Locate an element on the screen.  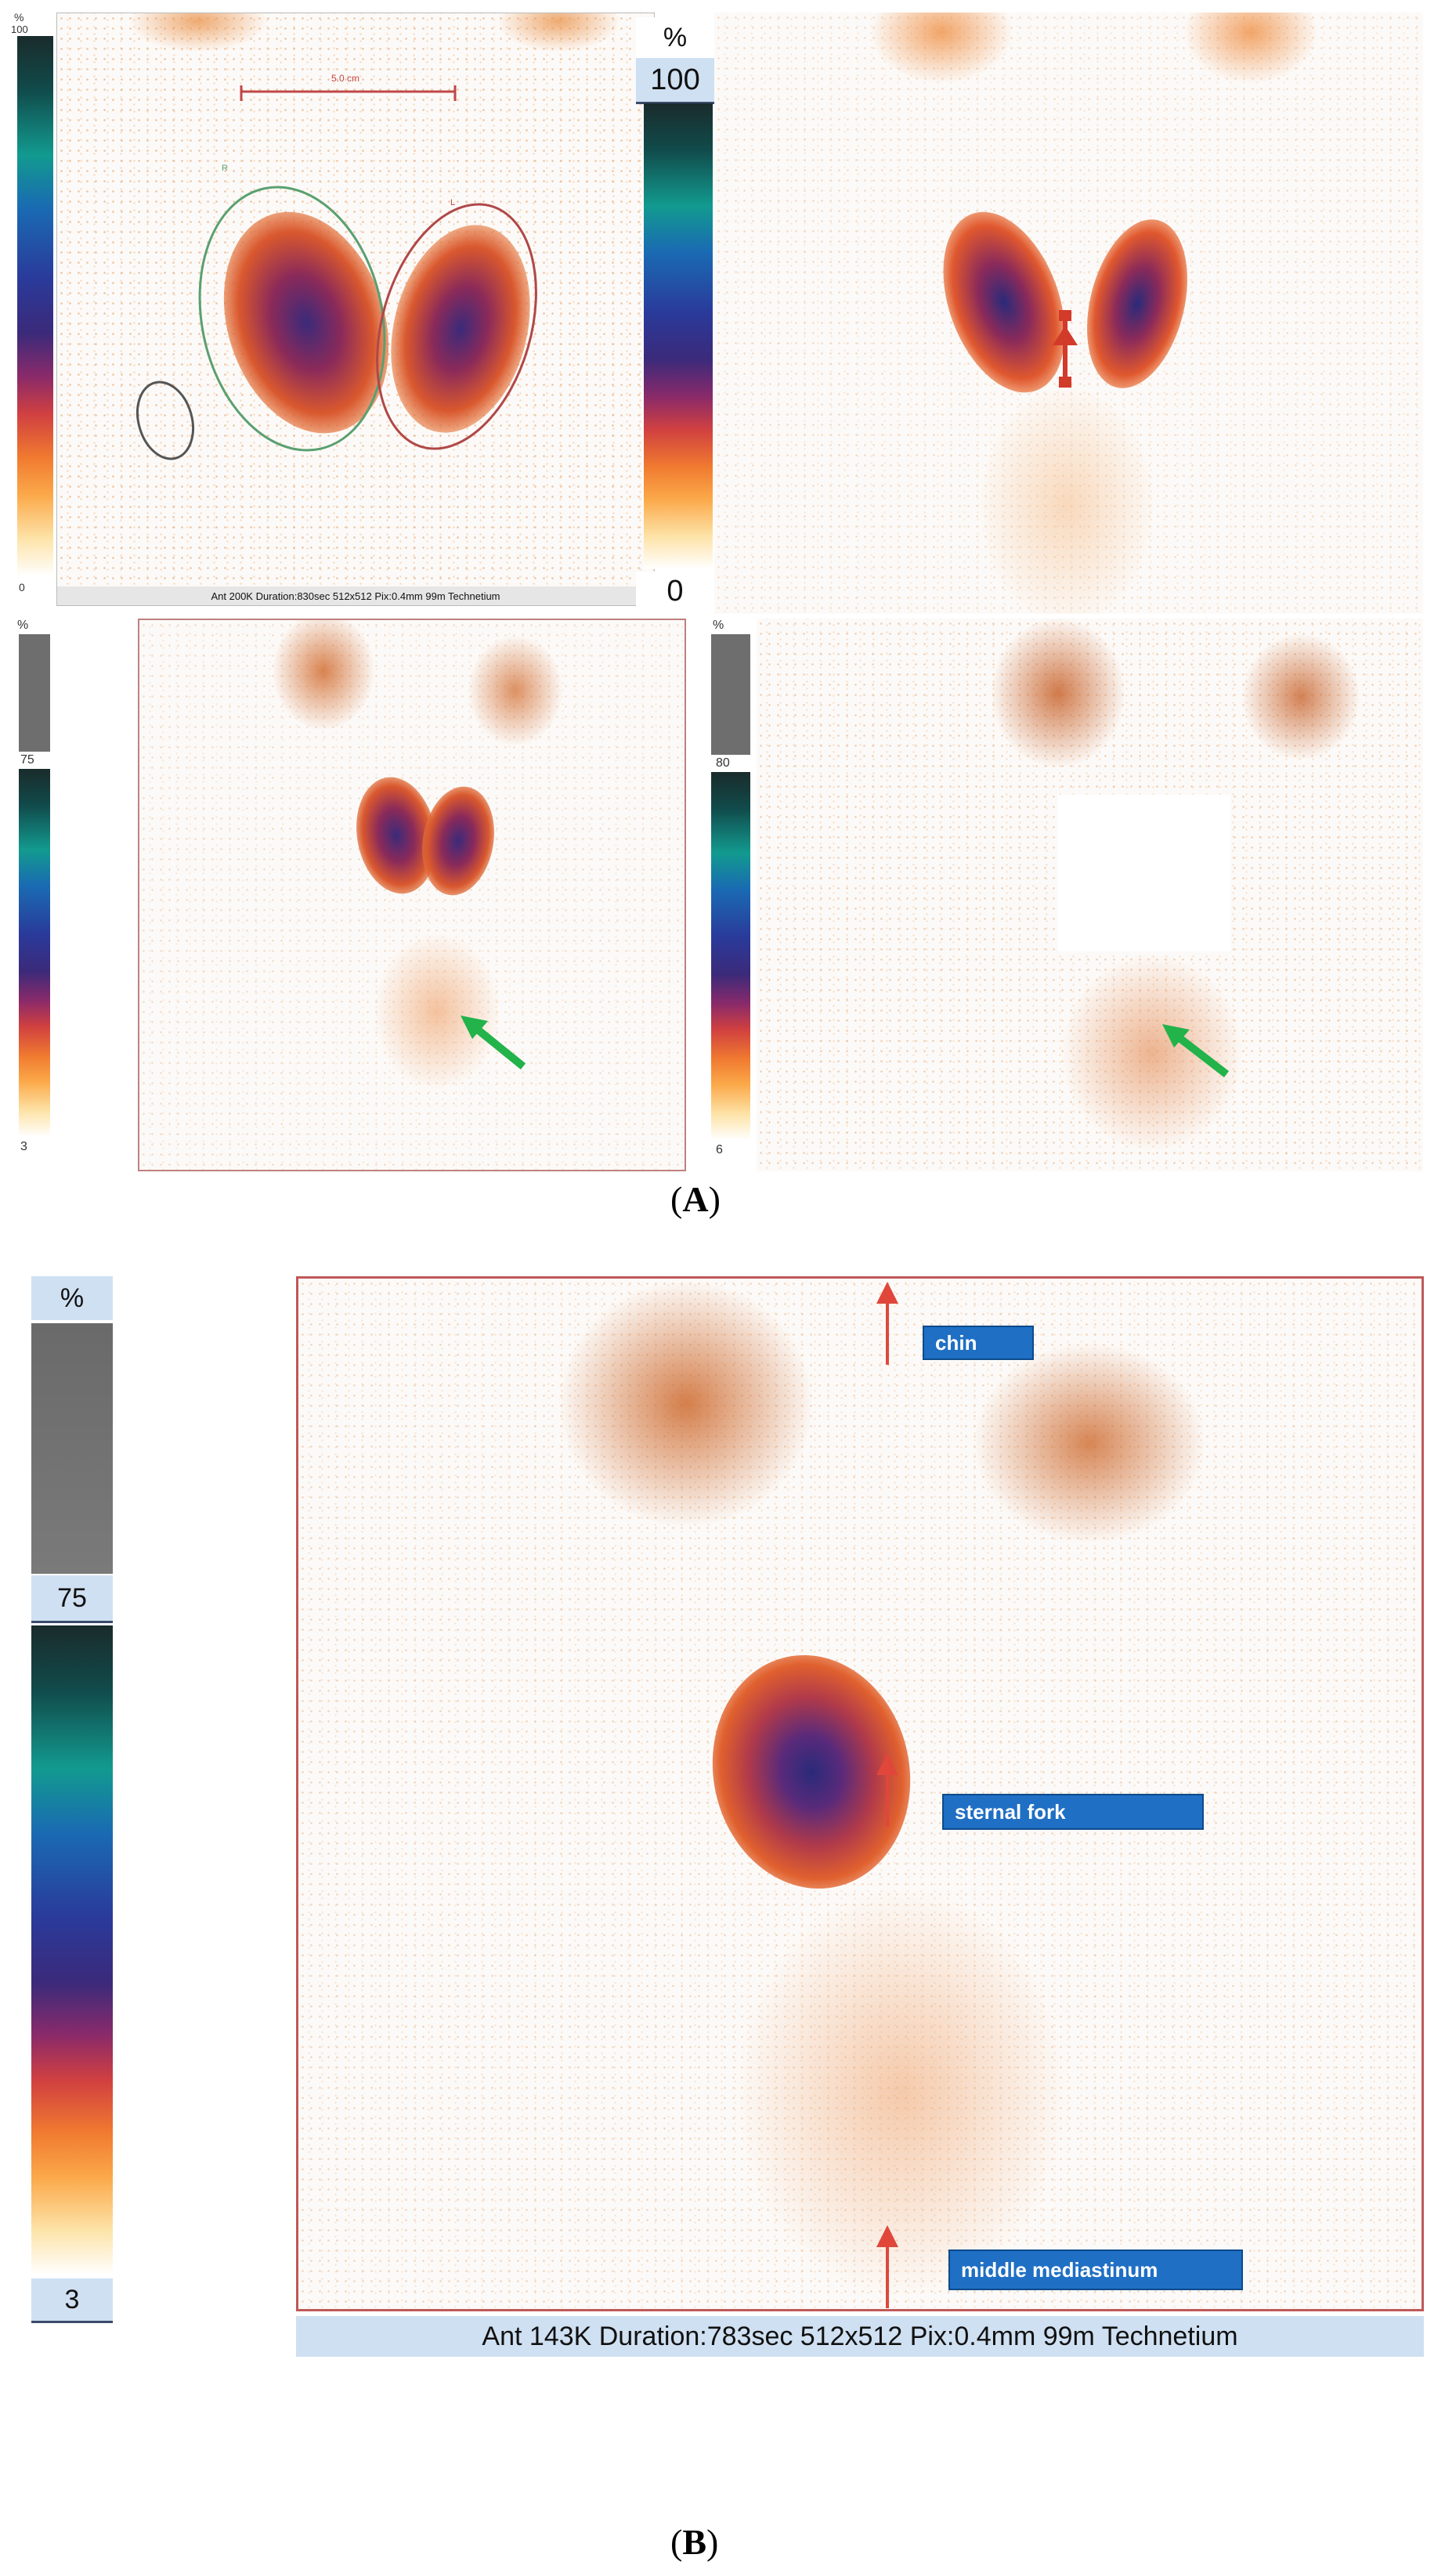
label-chin: chin is located at coordinates (978, 1343).